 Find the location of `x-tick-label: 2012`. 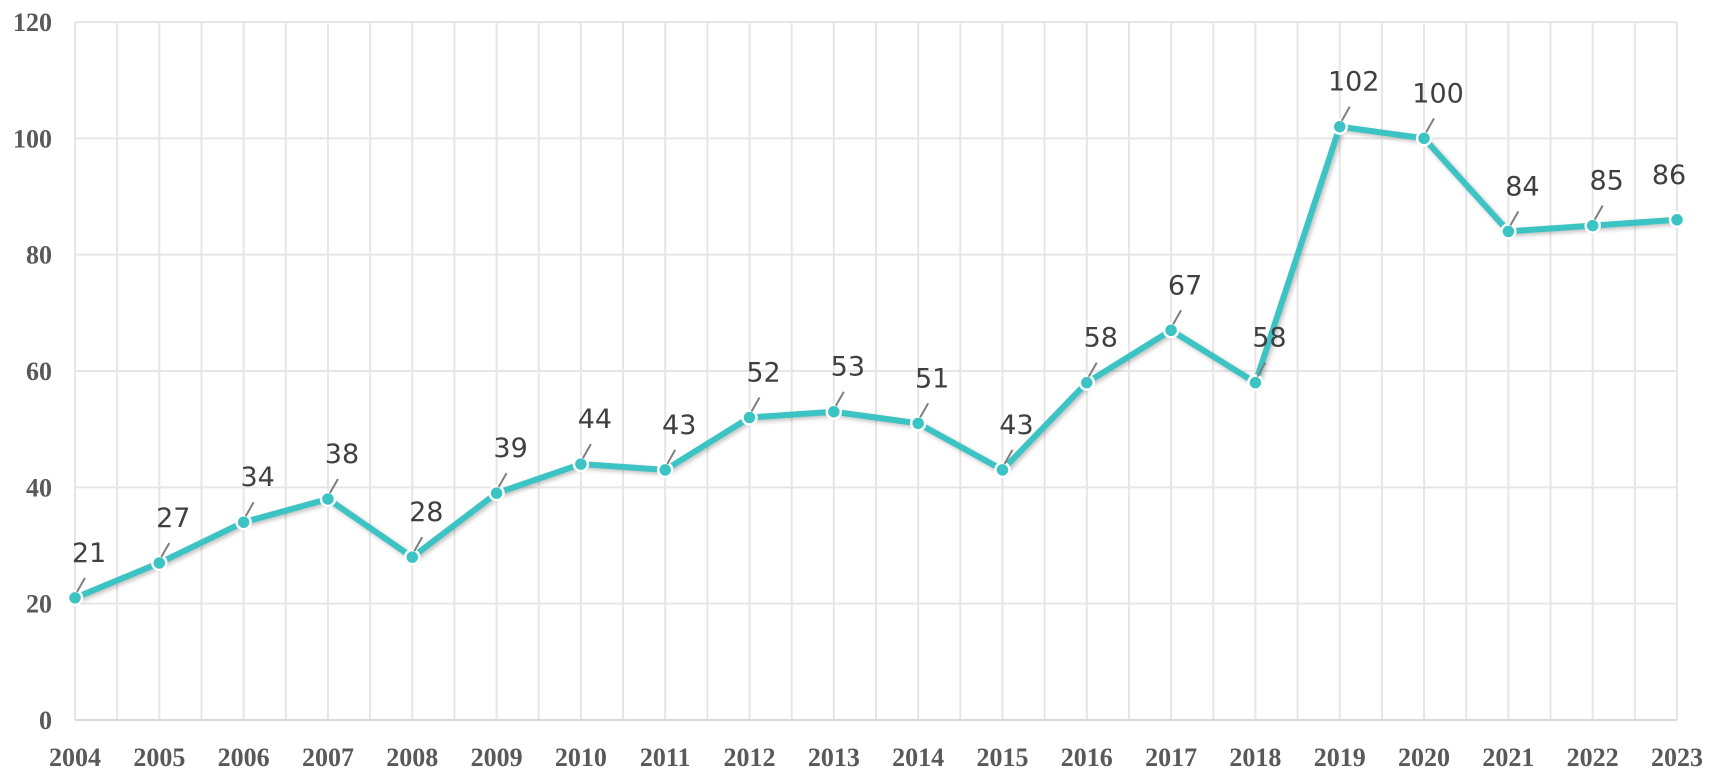

x-tick-label: 2012 is located at coordinates (750, 757).